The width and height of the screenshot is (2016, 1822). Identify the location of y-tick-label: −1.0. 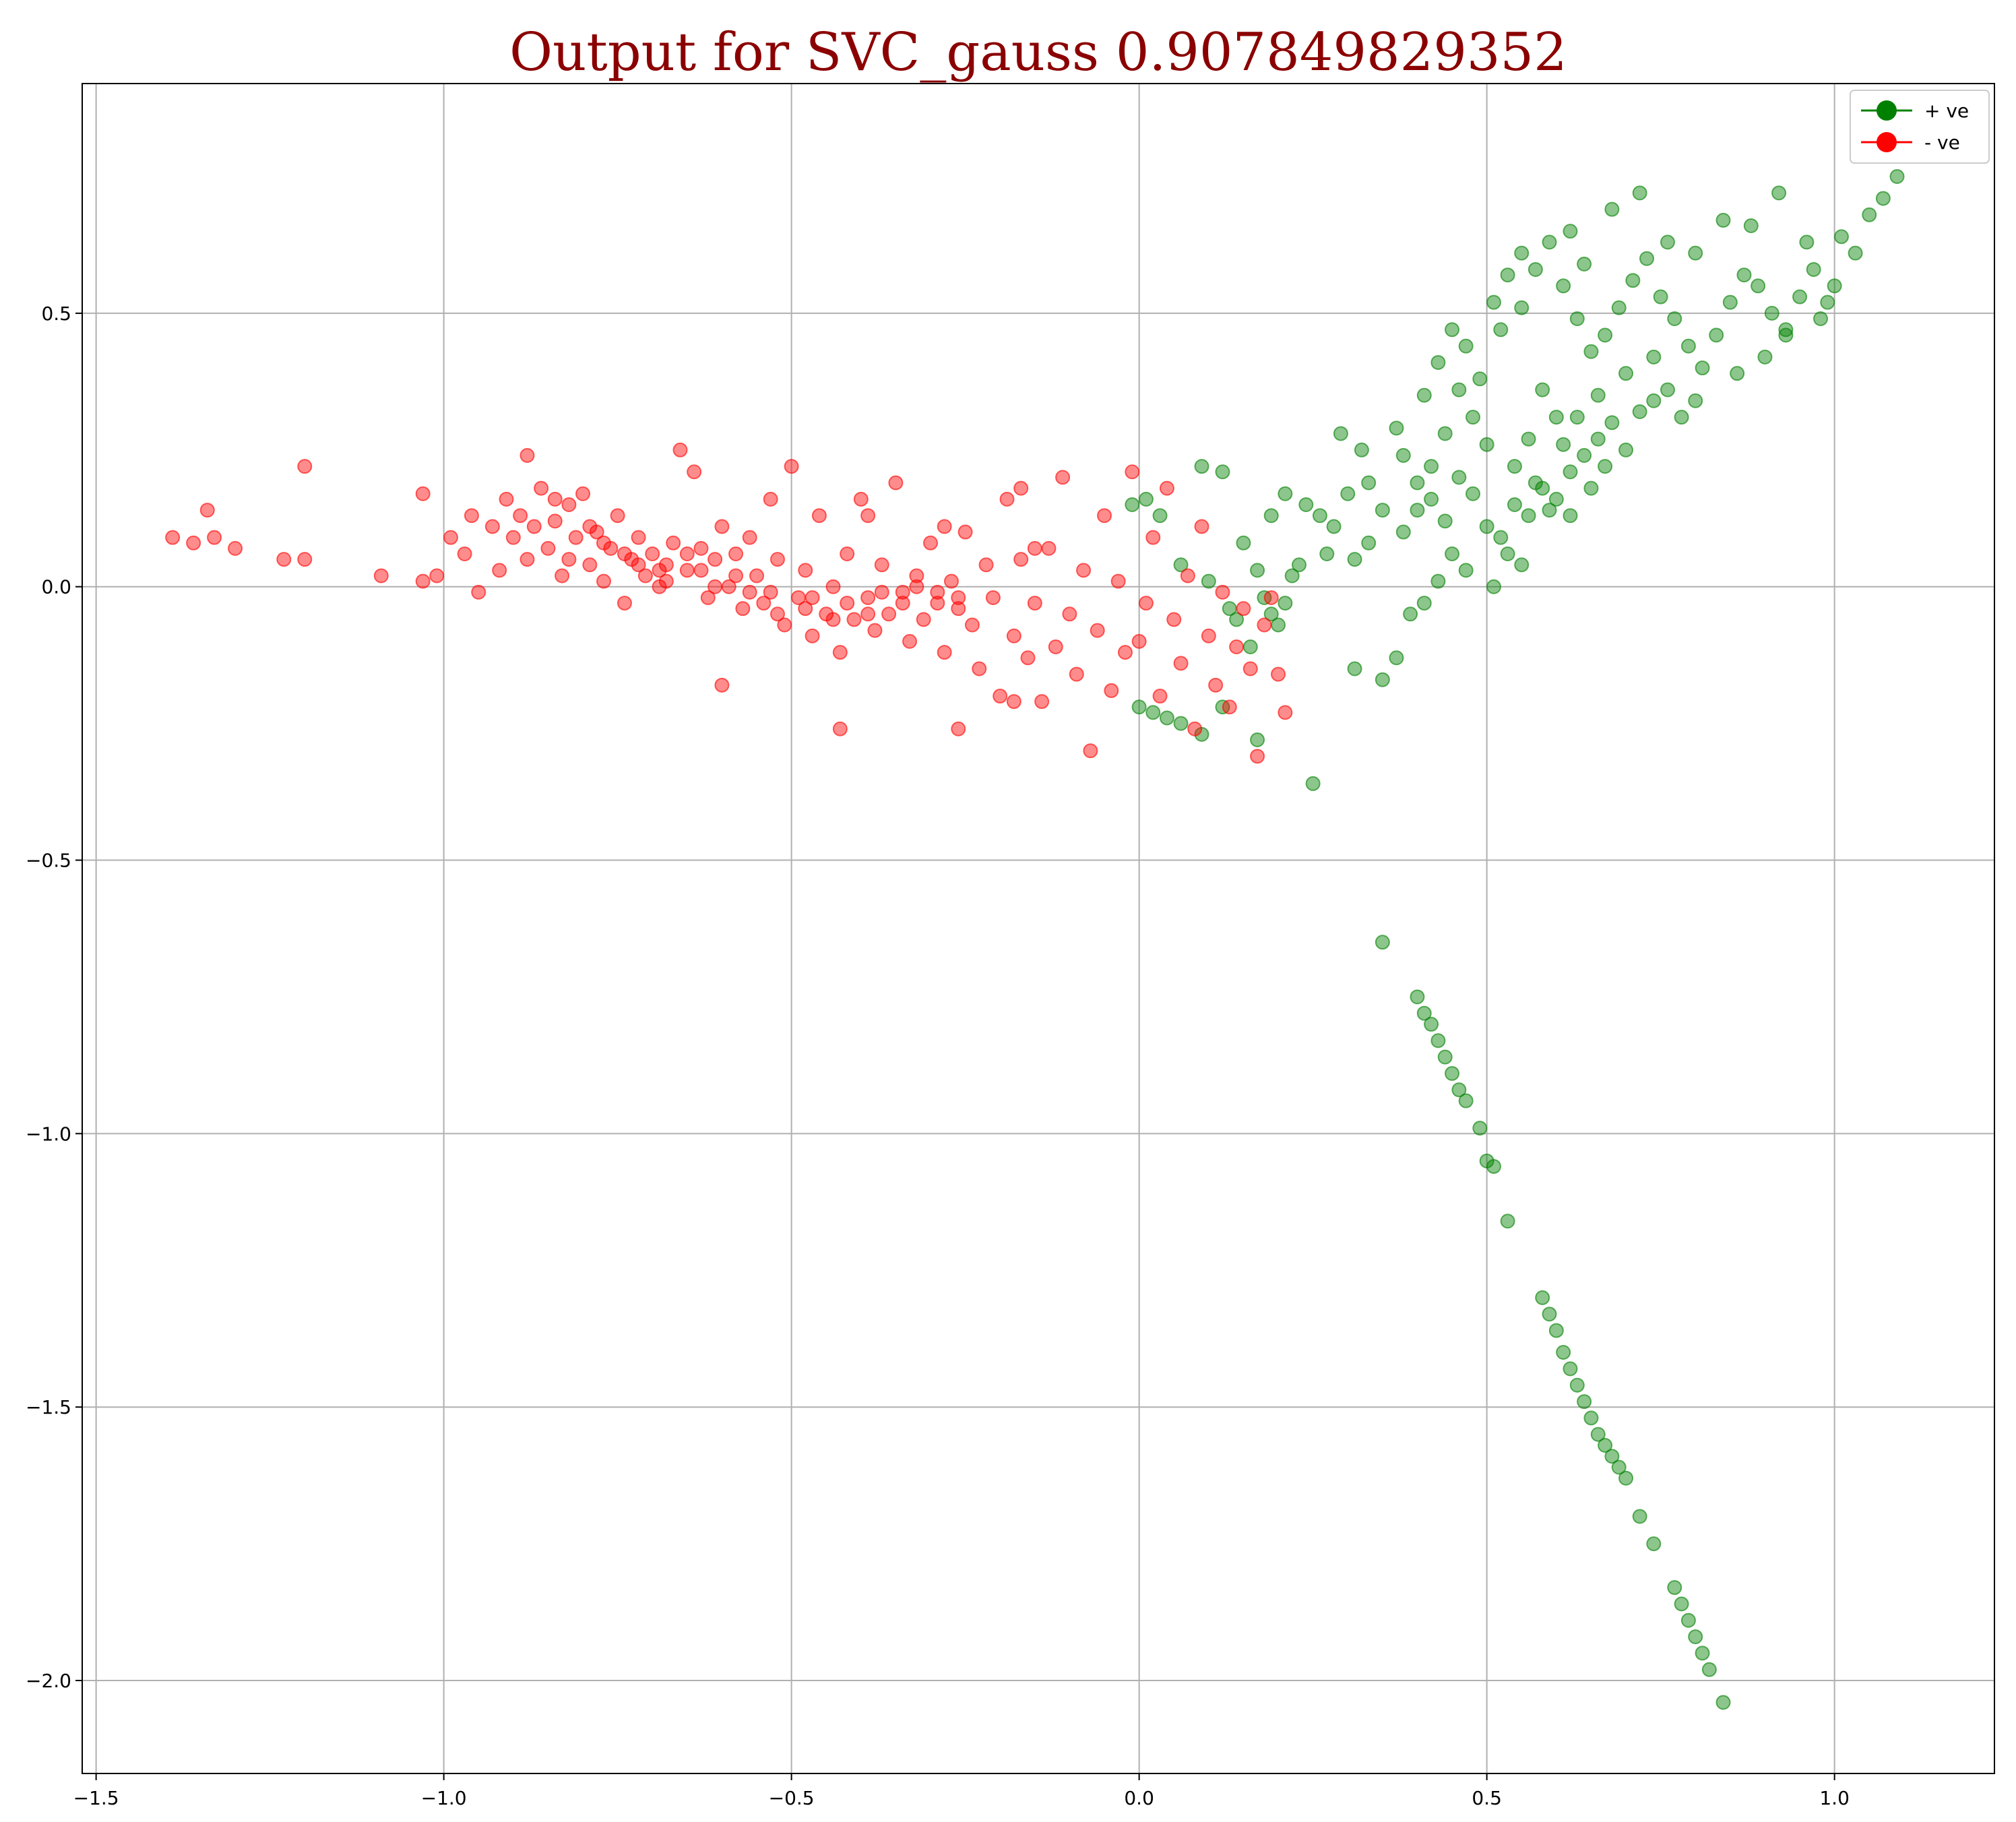
(49, 1134).